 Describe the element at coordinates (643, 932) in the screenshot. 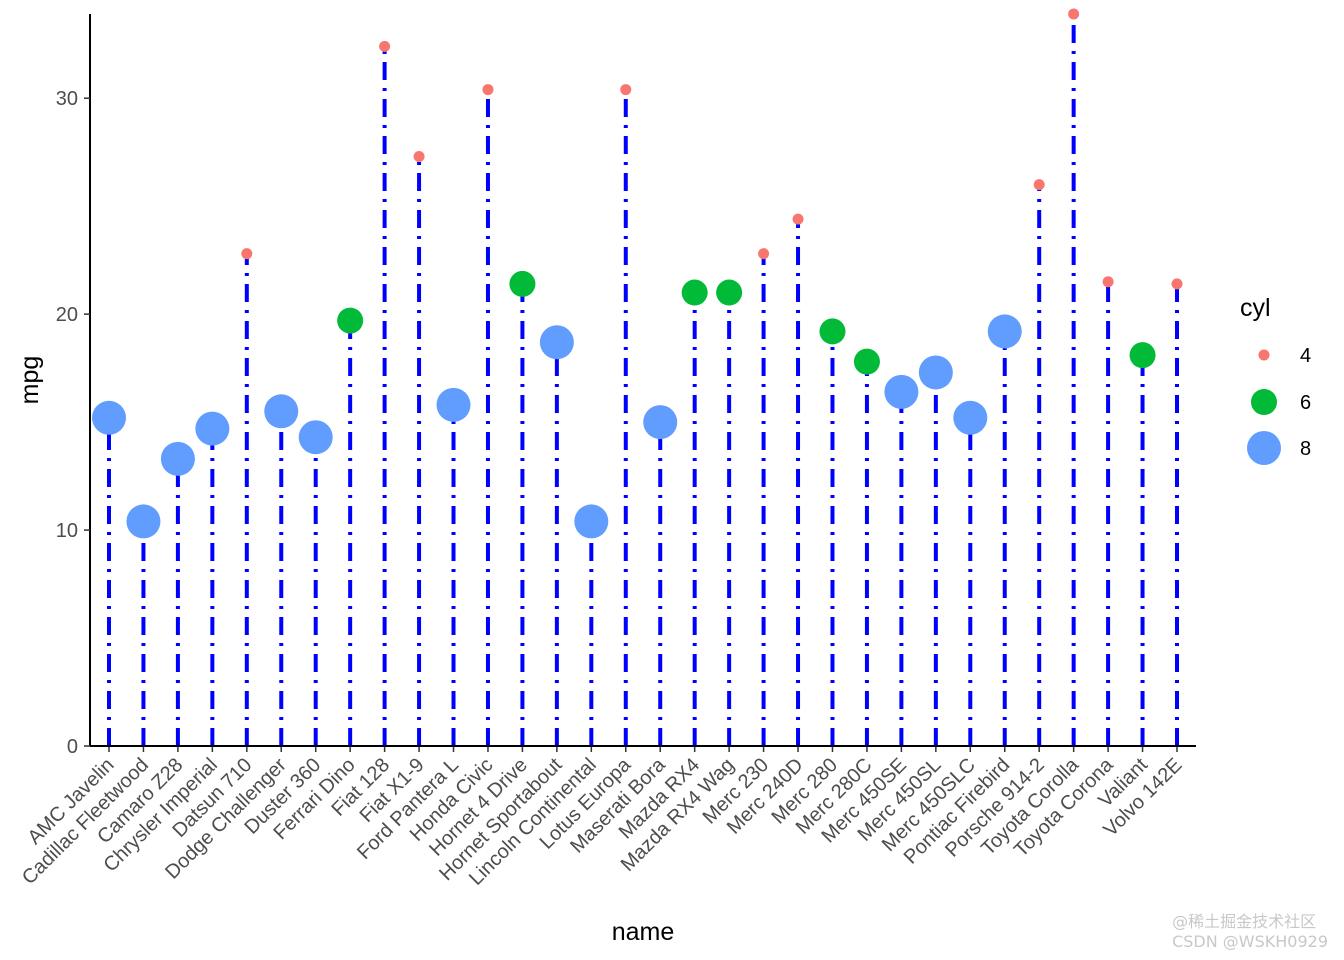

I see `x-axis-title: name` at that location.